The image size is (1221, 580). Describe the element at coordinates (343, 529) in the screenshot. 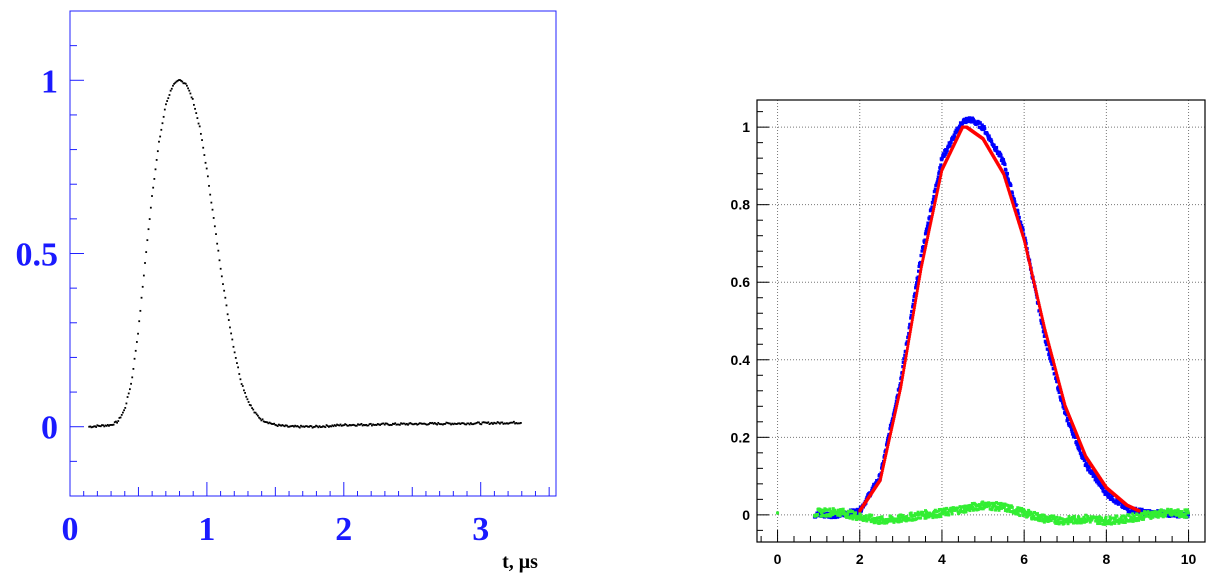

I see `left-x-tick-label: 2` at that location.